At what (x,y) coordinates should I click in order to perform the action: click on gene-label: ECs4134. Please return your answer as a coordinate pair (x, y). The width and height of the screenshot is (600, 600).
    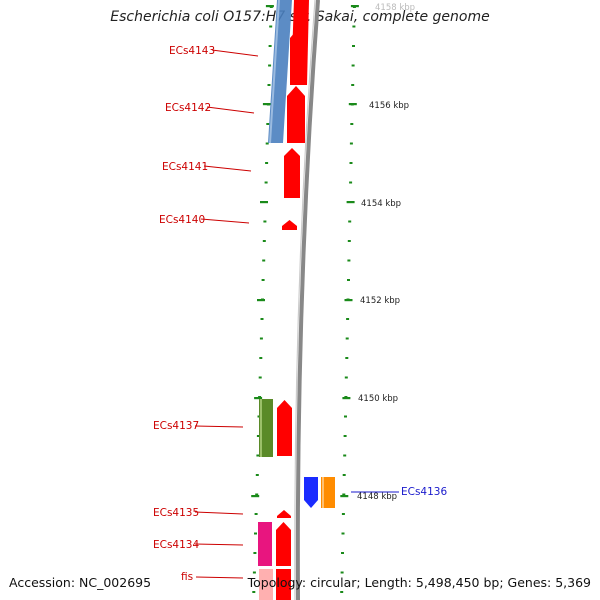
    Looking at the image, I should click on (176, 545).